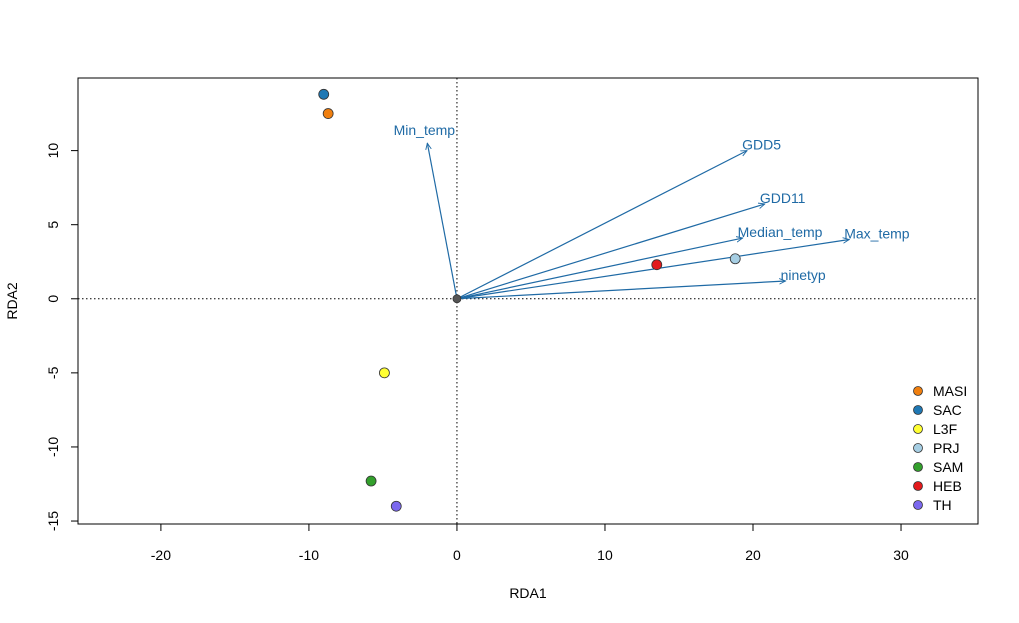 The height and width of the screenshot is (623, 1019). I want to click on x-tick-label: 10, so click(605, 555).